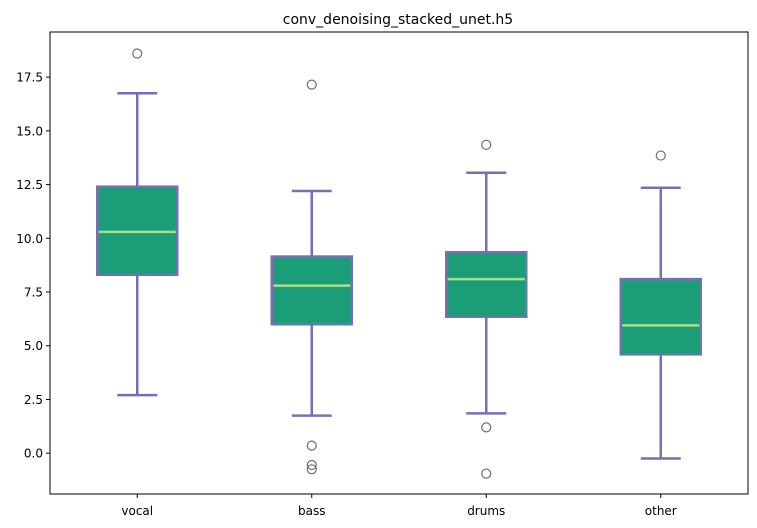 This screenshot has width=757, height=528. What do you see at coordinates (137, 222) in the screenshot?
I see `box-group-vocal` at bounding box center [137, 222].